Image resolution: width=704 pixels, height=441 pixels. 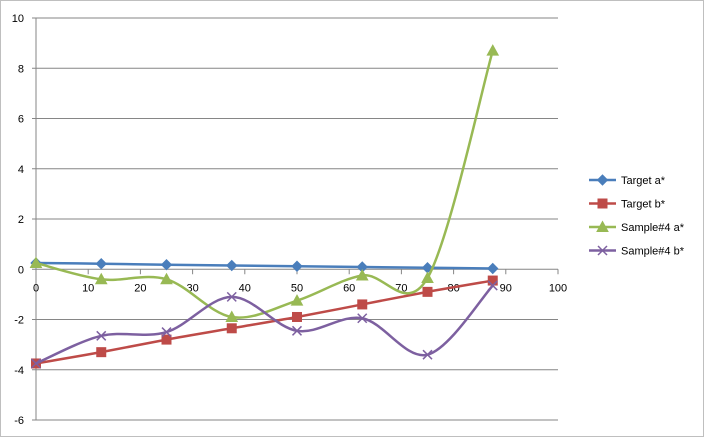 I want to click on y-tick-label: 2, so click(x=21, y=220).